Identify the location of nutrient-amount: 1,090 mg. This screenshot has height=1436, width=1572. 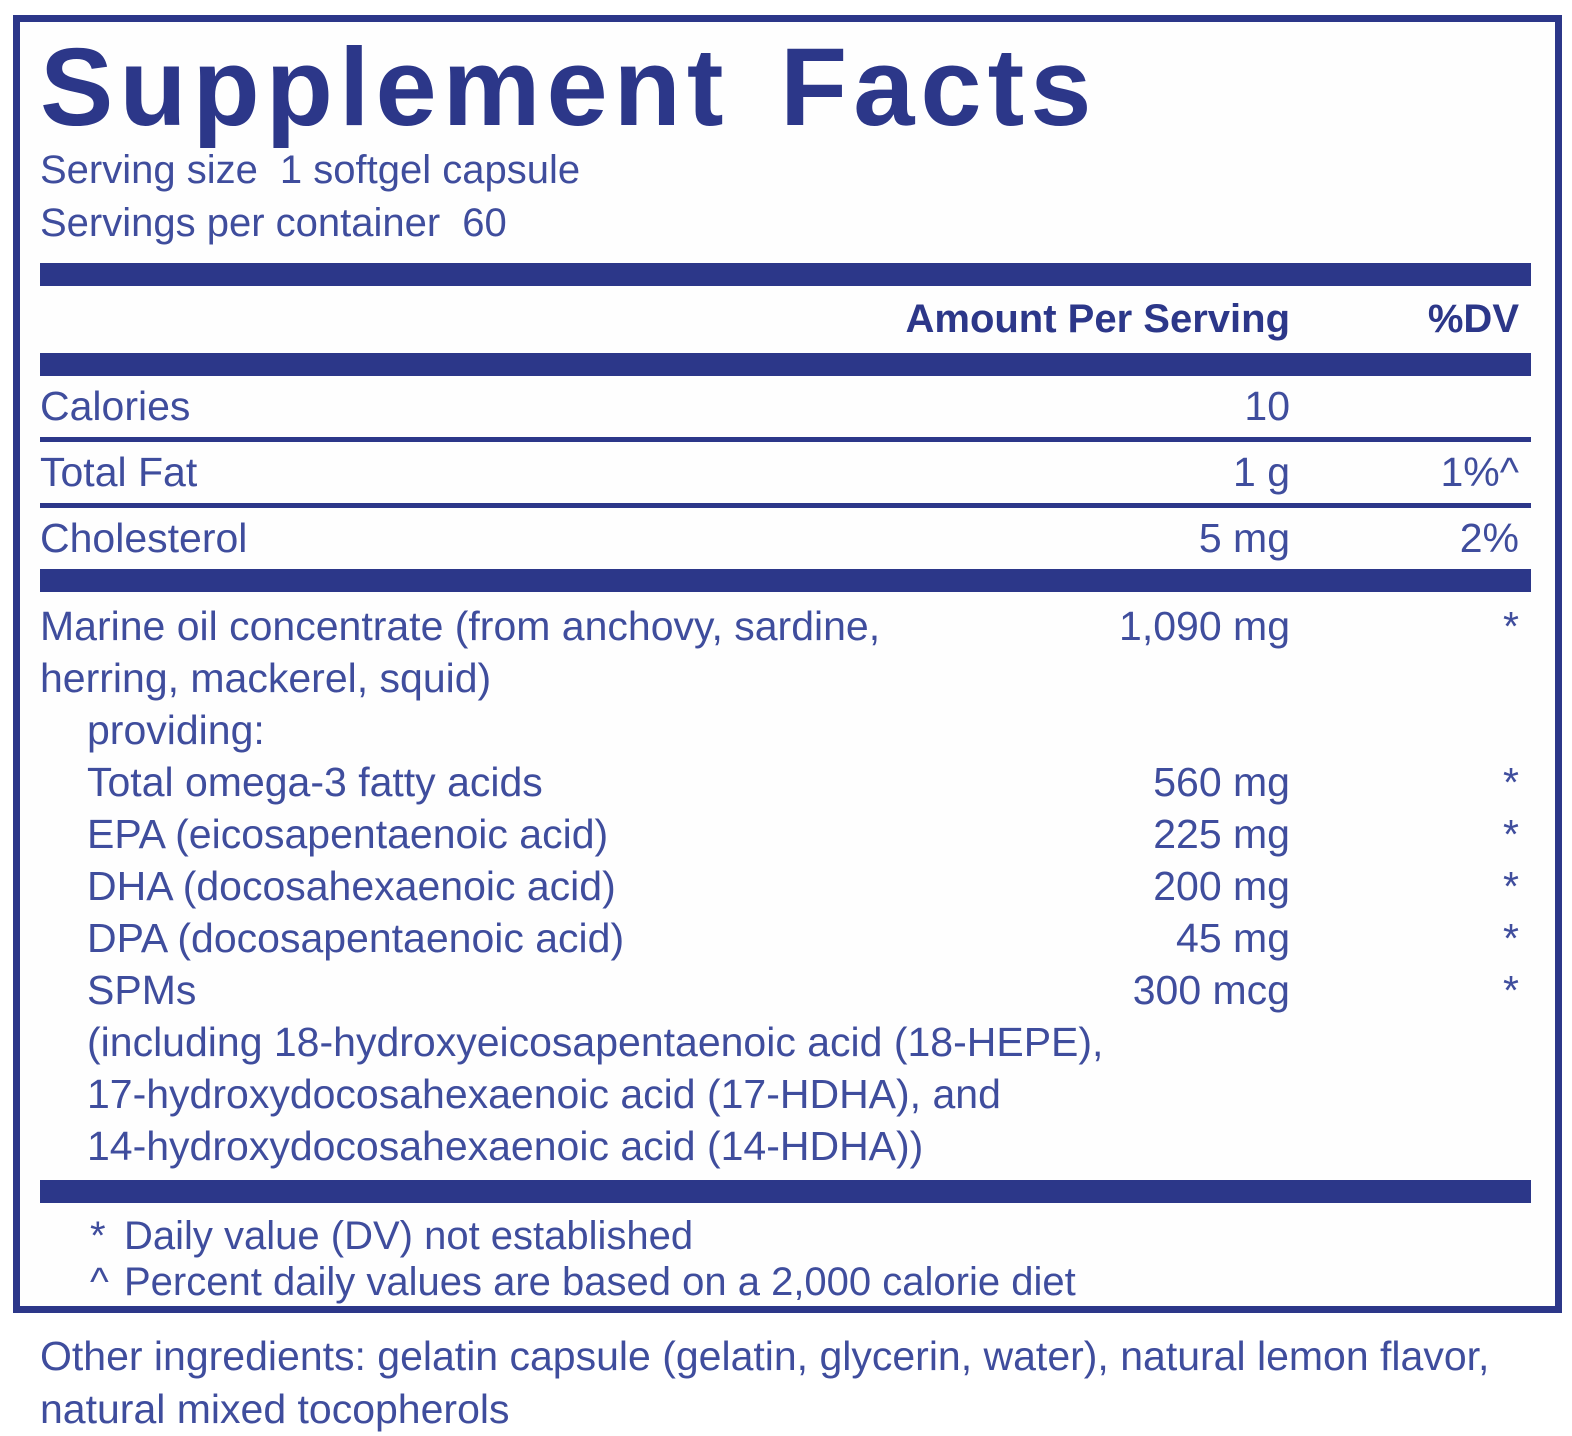
(1204, 626).